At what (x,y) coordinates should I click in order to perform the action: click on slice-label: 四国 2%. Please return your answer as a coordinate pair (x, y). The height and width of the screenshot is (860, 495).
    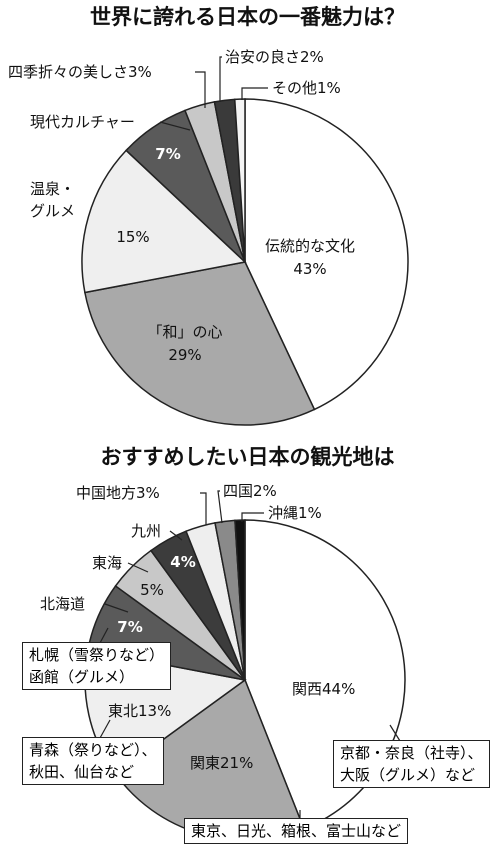
    Looking at the image, I should click on (250, 491).